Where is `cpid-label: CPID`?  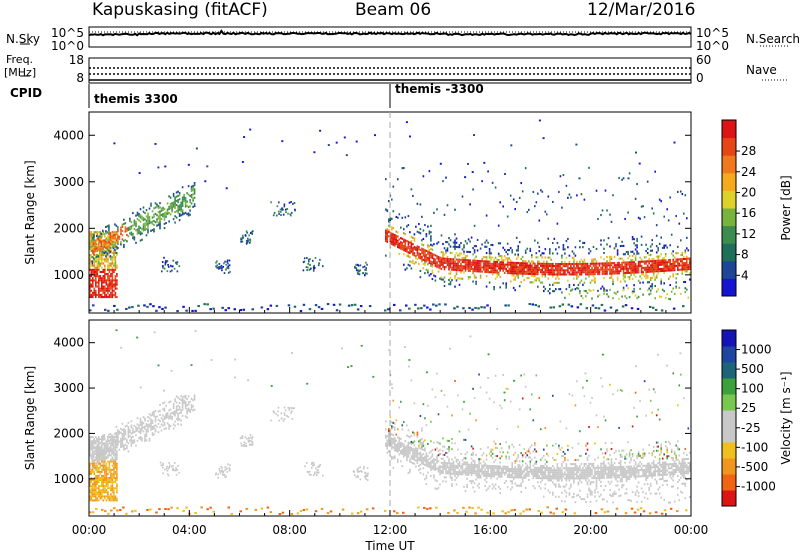
cpid-label: CPID is located at coordinates (26, 93).